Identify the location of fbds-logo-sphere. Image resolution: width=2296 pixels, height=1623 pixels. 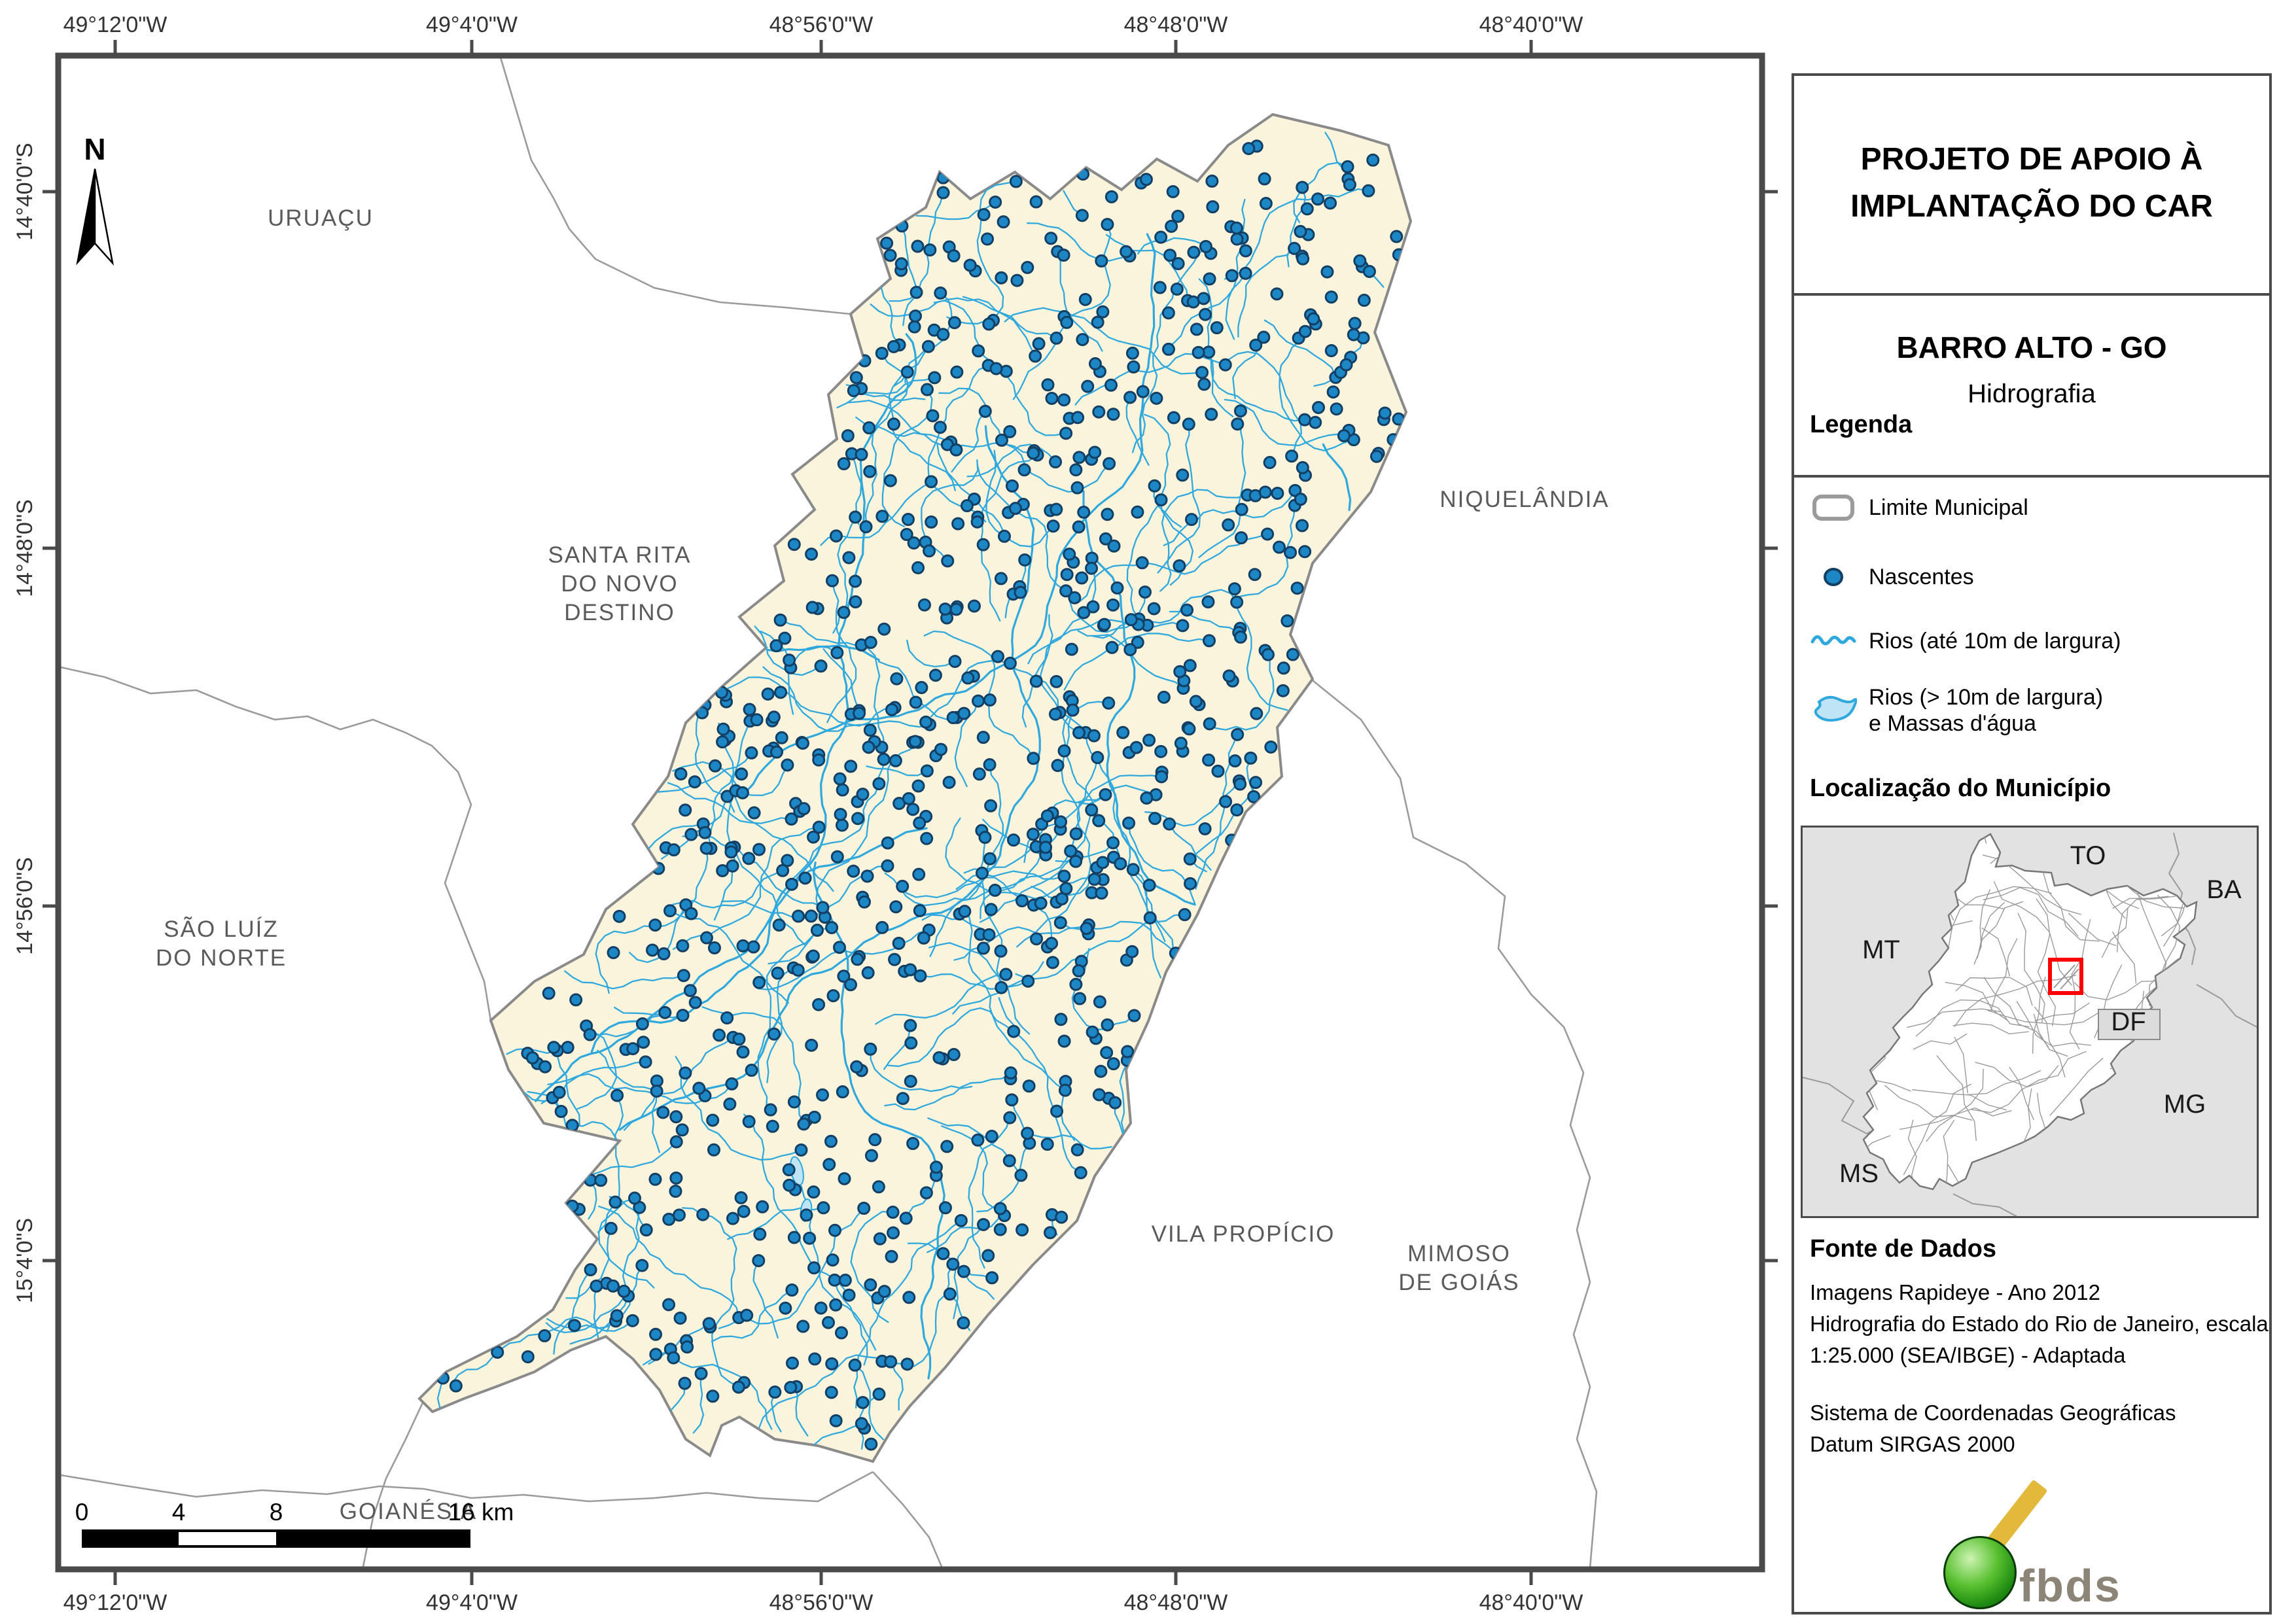
(1980, 1573).